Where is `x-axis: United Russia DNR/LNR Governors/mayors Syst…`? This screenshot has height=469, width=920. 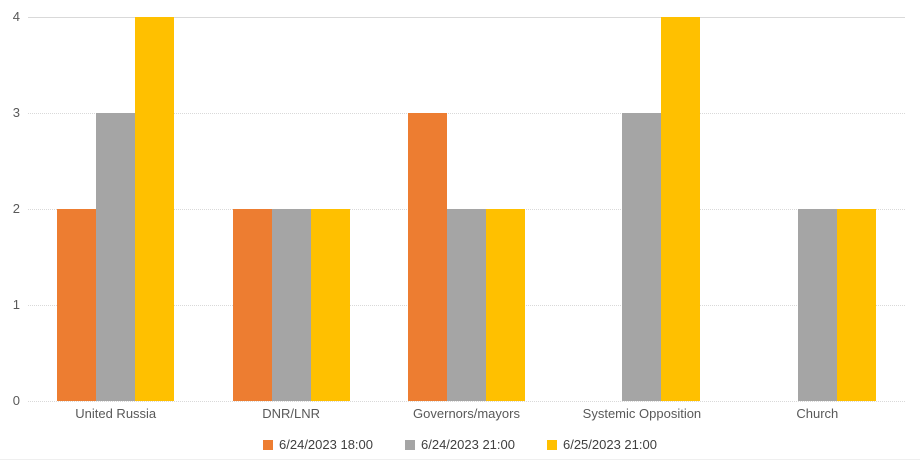
x-axis: United Russia DNR/LNR Governors/mayors Syst… is located at coordinates (466, 413).